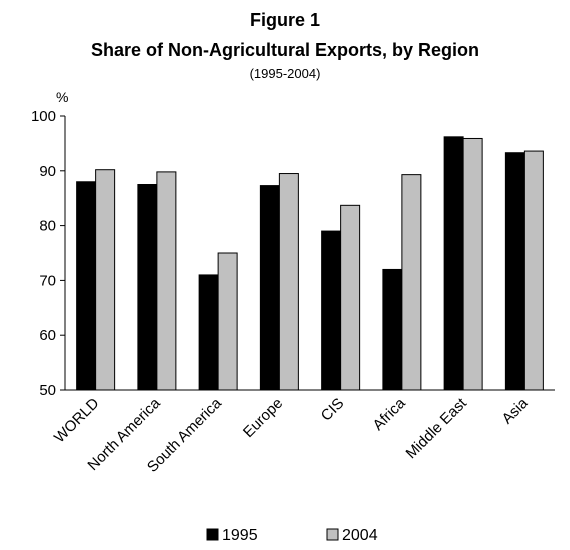  What do you see at coordinates (333, 410) in the screenshot?
I see `x-tick-label: CIS` at bounding box center [333, 410].